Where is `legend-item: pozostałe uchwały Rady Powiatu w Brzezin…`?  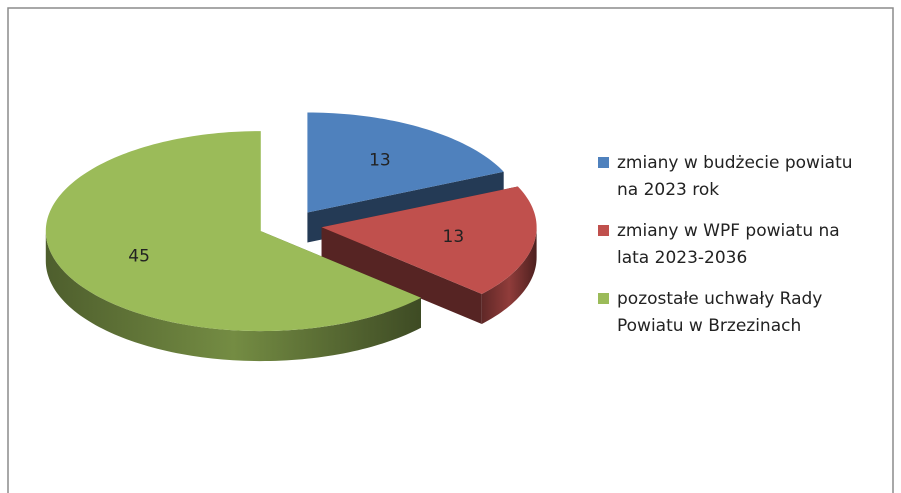 legend-item: pozostałe uchwały Rady Powiatu w Brzezin… is located at coordinates (743, 313).